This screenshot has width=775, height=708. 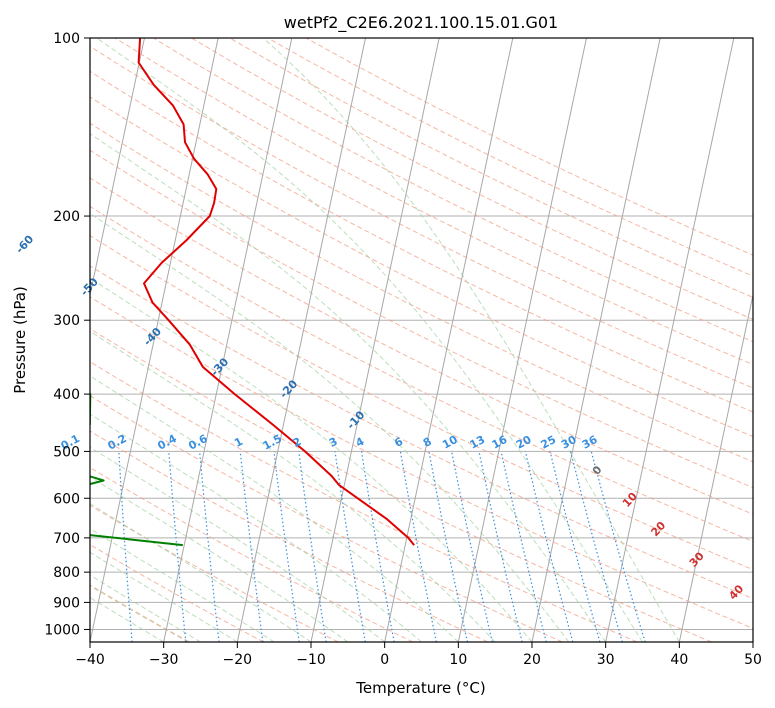 I want to click on x-tick-label: 50, so click(x=753, y=660).